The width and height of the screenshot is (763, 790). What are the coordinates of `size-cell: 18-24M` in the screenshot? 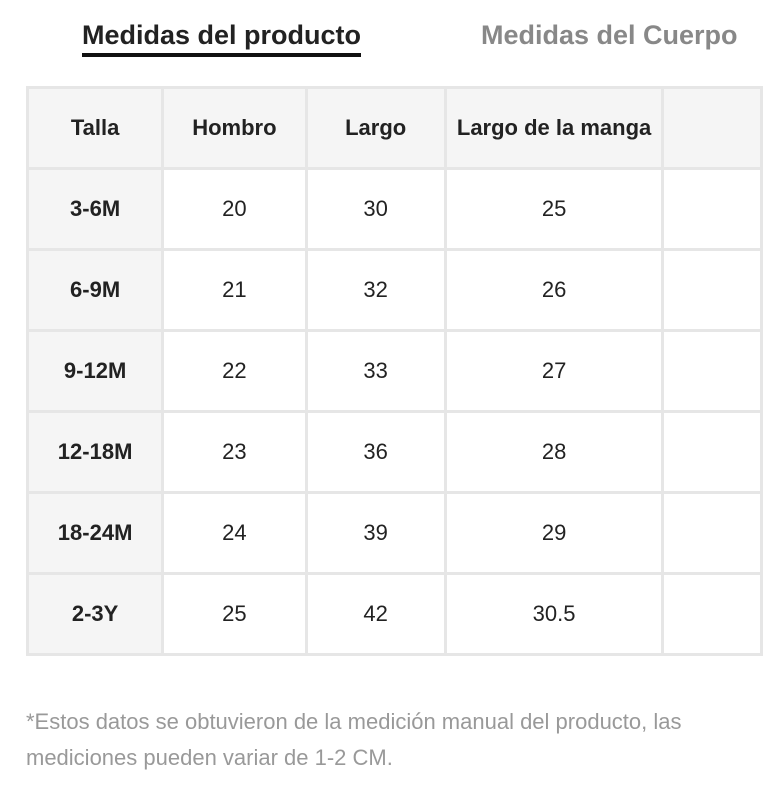 It's located at (95, 533).